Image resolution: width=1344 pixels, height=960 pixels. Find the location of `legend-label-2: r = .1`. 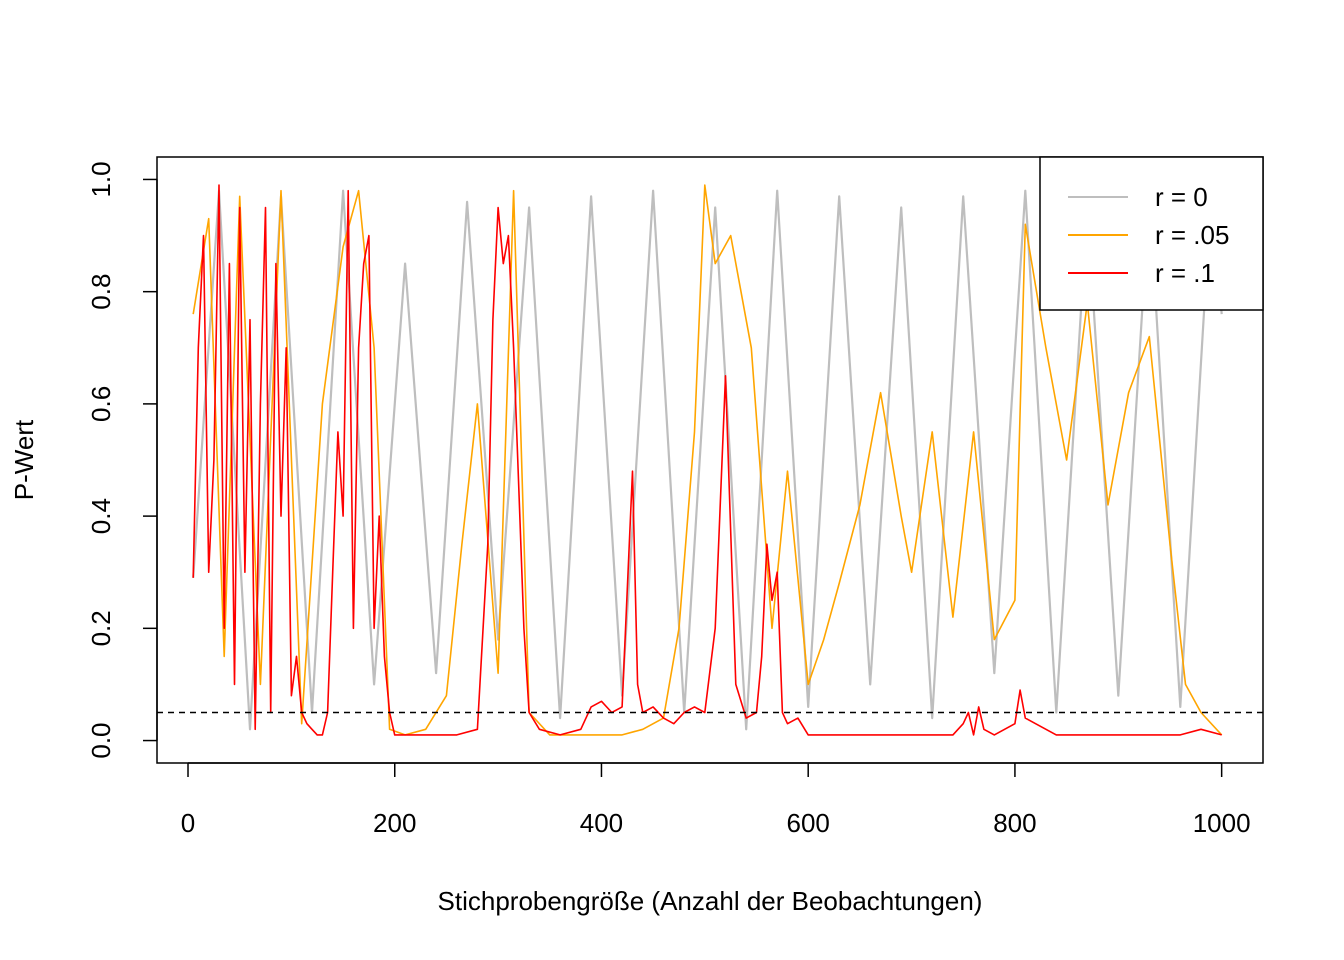

legend-label-2: r = .1 is located at coordinates (1185, 273).